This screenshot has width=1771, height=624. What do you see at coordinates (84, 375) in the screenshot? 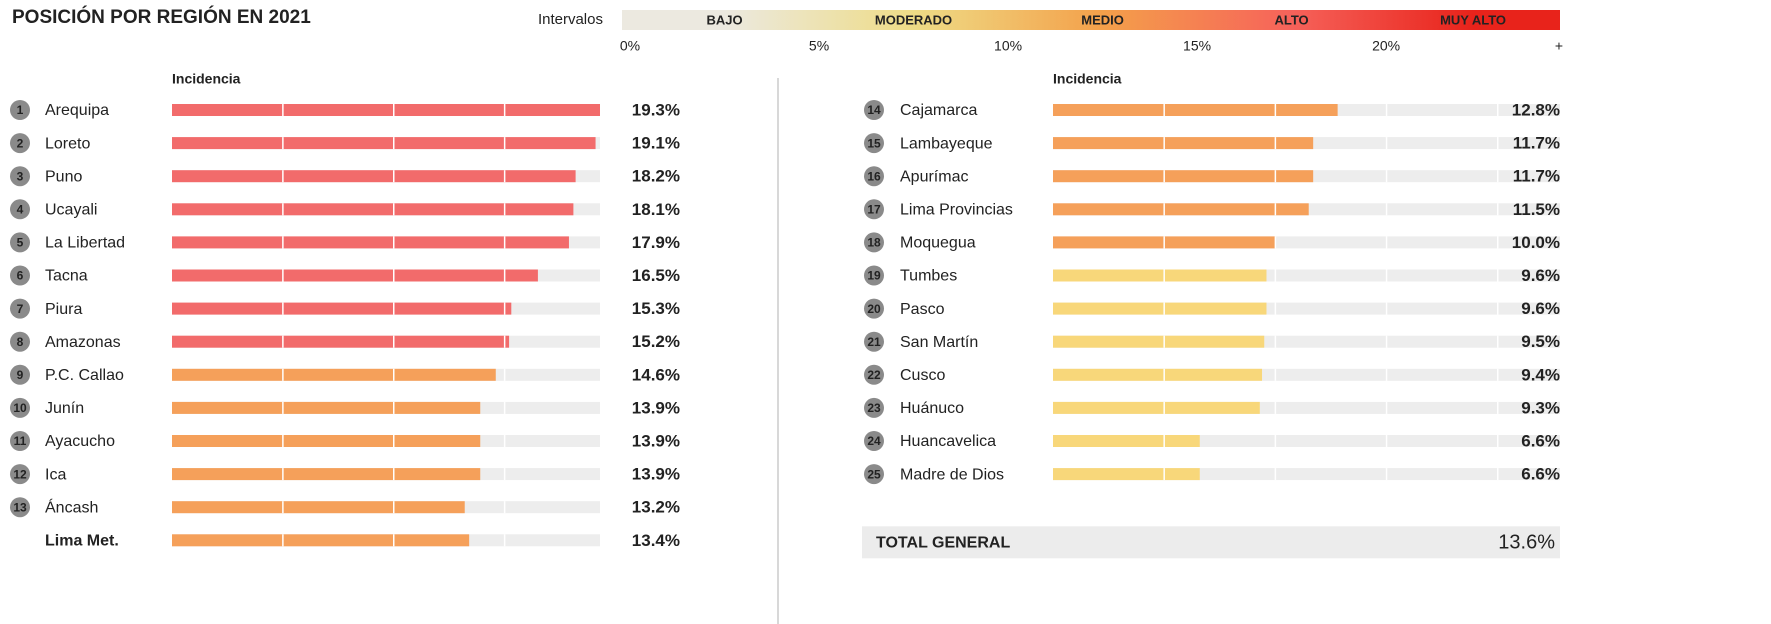
I see `region-name: P.C. Callao` at bounding box center [84, 375].